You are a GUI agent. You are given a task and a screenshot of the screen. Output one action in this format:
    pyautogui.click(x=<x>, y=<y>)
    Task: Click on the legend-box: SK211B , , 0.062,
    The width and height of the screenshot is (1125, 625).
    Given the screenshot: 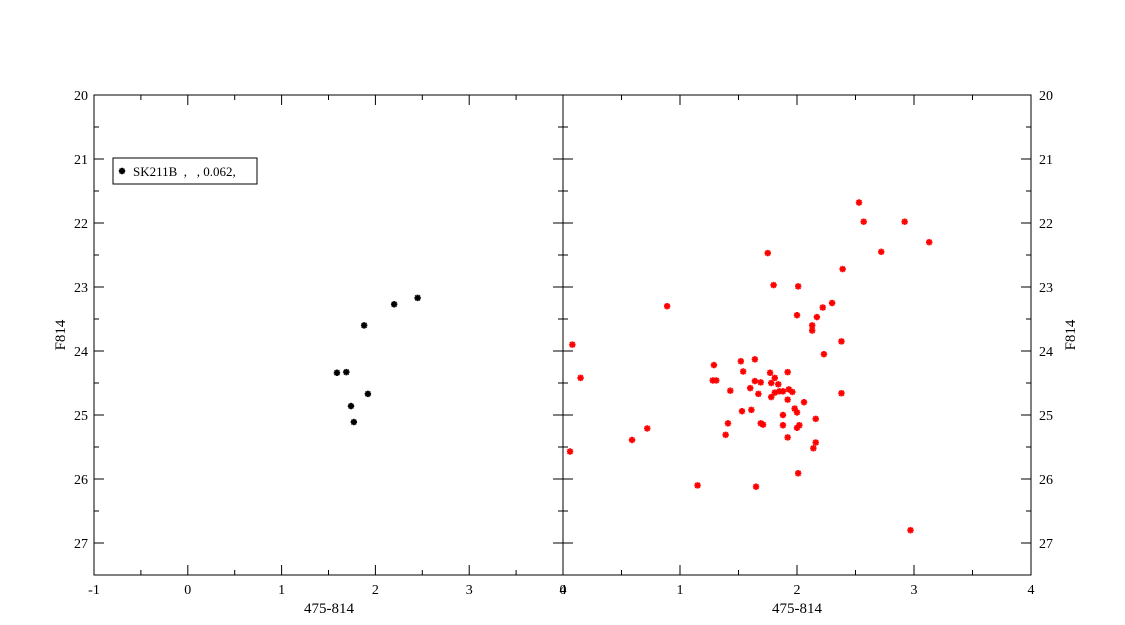 What is the action you would take?
    pyautogui.click(x=185, y=171)
    